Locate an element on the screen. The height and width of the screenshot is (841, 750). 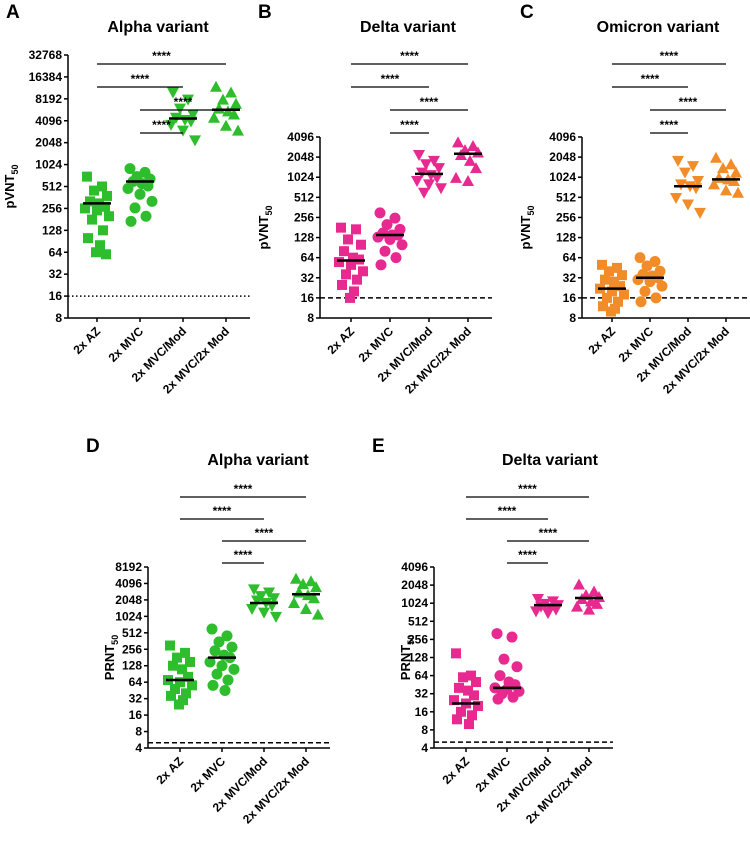
panel-label: A is located at coordinates (13, 12).